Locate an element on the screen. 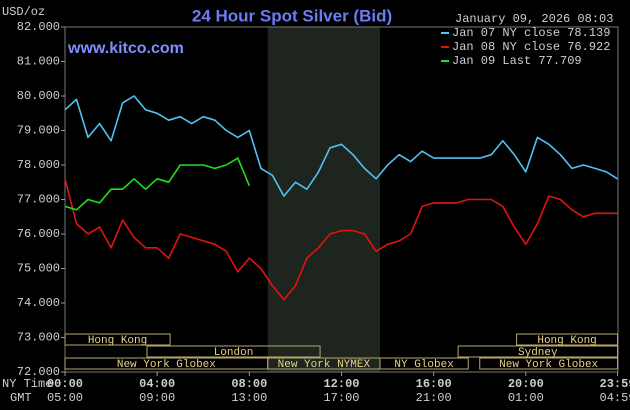 This screenshot has width=630, height=410. legend-label: Jan 07 NY close 78.139 is located at coordinates (531, 33).